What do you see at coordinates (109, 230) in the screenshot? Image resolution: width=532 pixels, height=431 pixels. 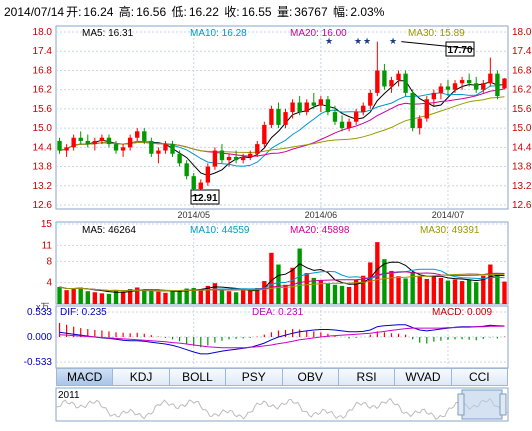 I see `volume-legend-0: MA5: 46264` at bounding box center [109, 230].